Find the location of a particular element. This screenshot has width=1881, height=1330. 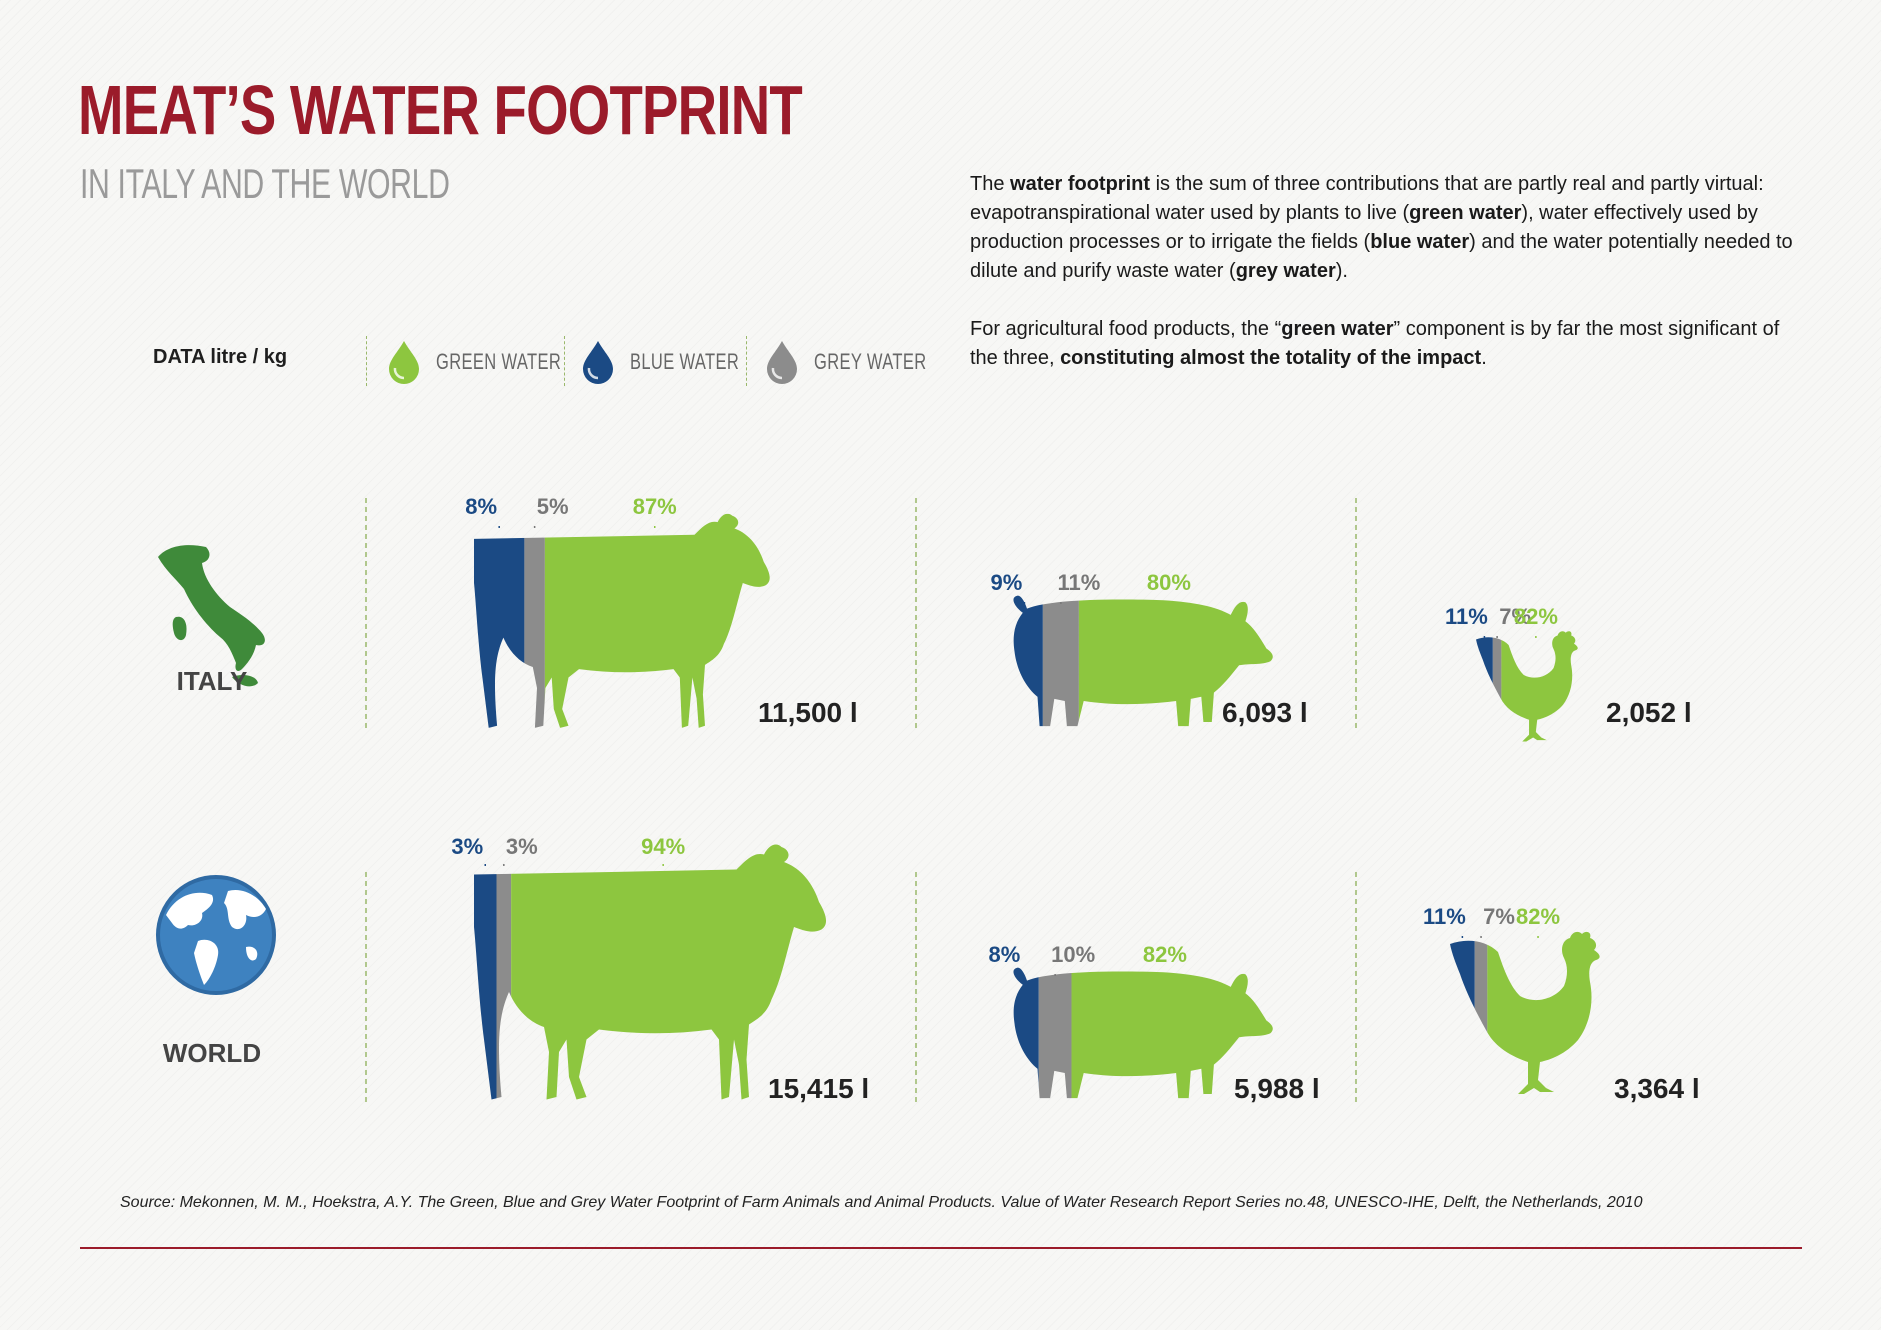

intro-bold-term: grey water is located at coordinates (1285, 271).